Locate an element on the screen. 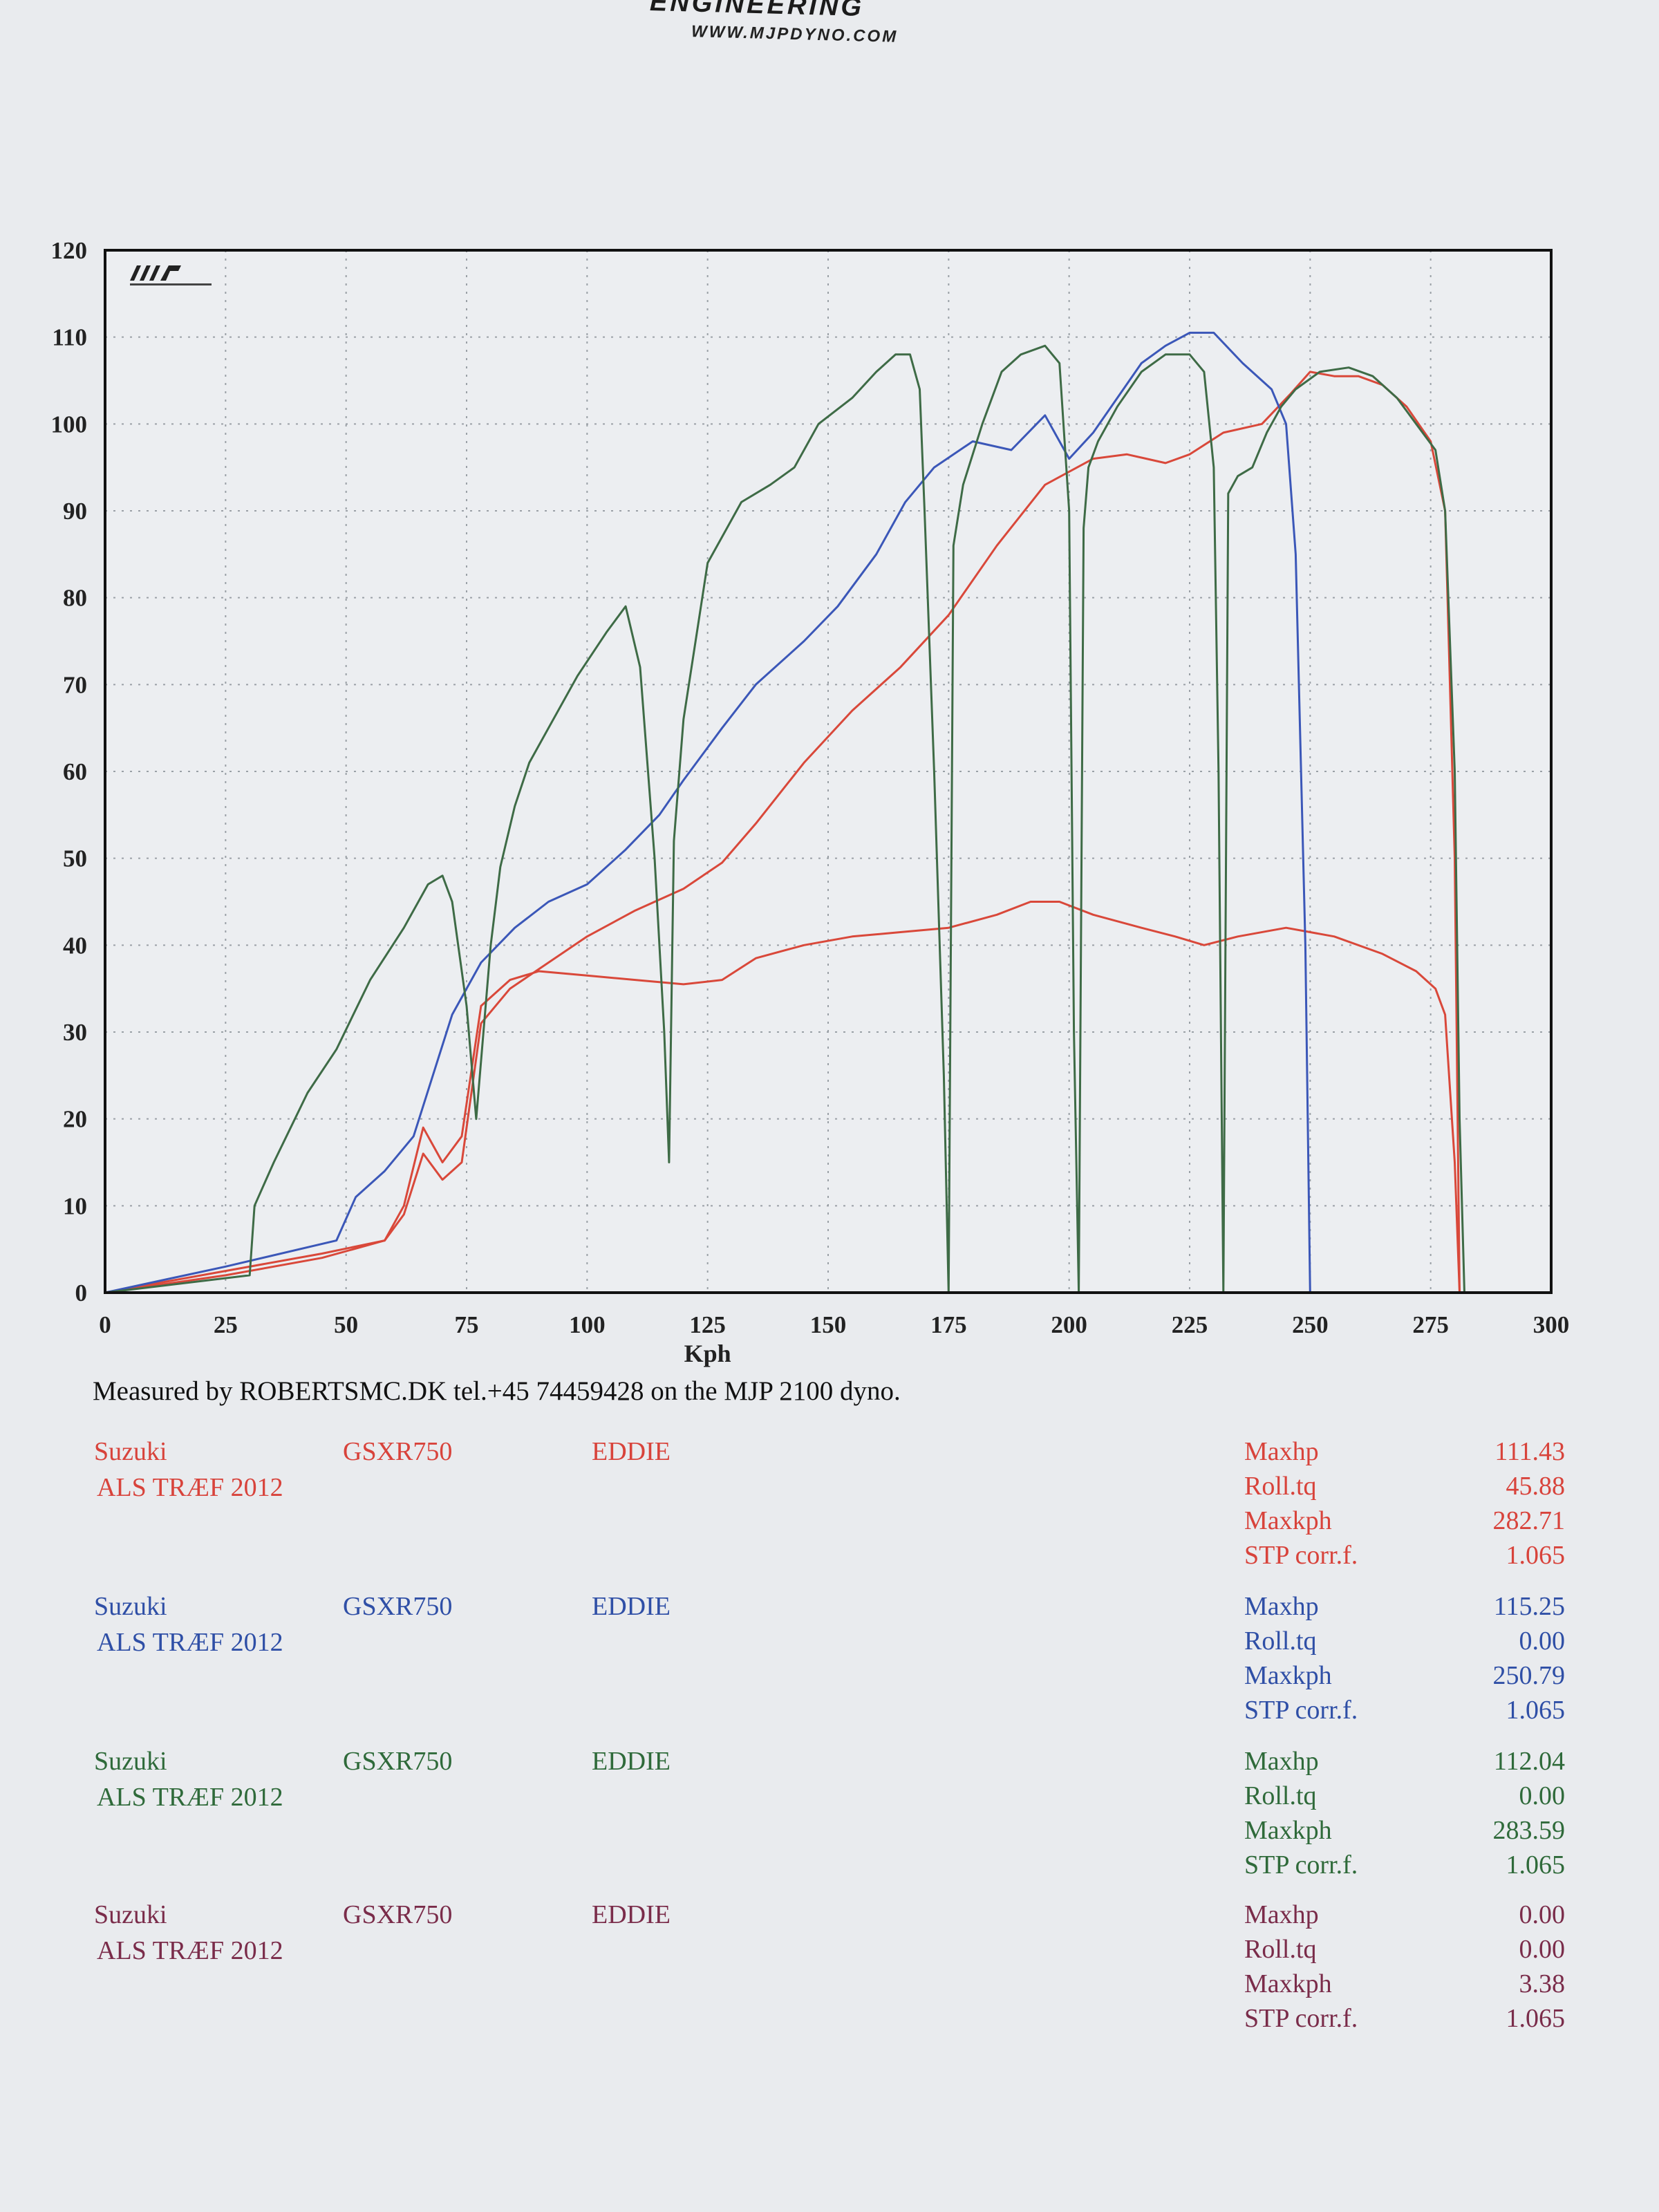 This screenshot has height=2212, width=1659. x-tick-label: 25 is located at coordinates (226, 1324).